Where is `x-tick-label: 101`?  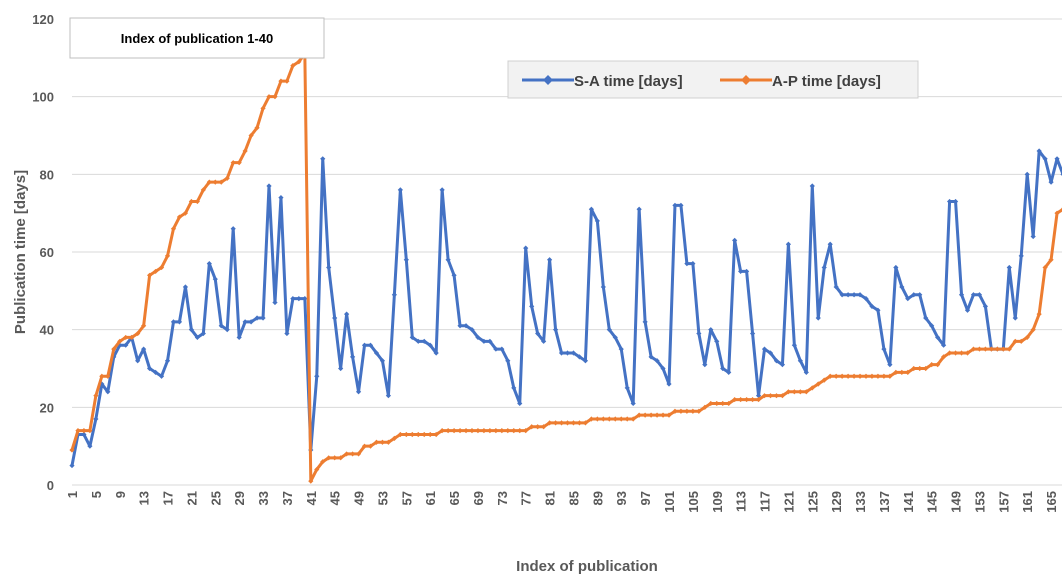
x-tick-label: 101 is located at coordinates (669, 502).